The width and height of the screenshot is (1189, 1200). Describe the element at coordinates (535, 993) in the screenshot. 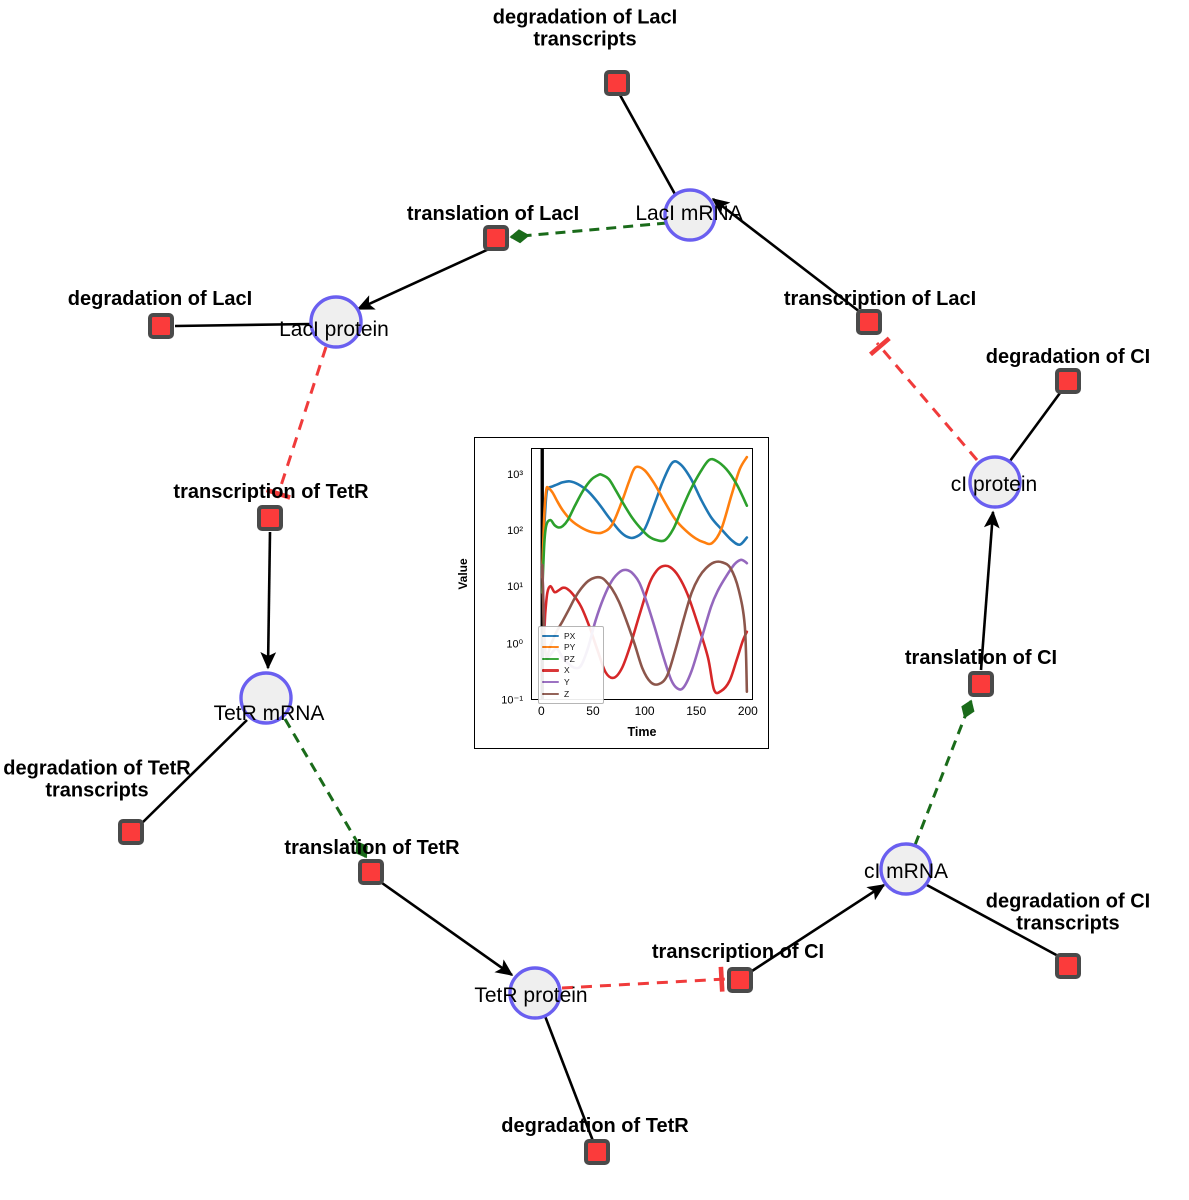

I see `species-node-tetr-protein` at that location.